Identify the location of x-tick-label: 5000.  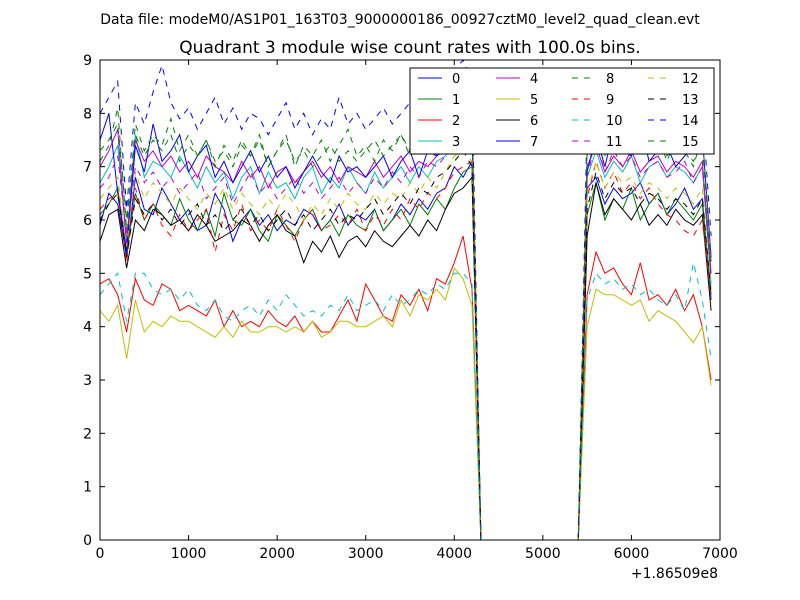
(543, 554).